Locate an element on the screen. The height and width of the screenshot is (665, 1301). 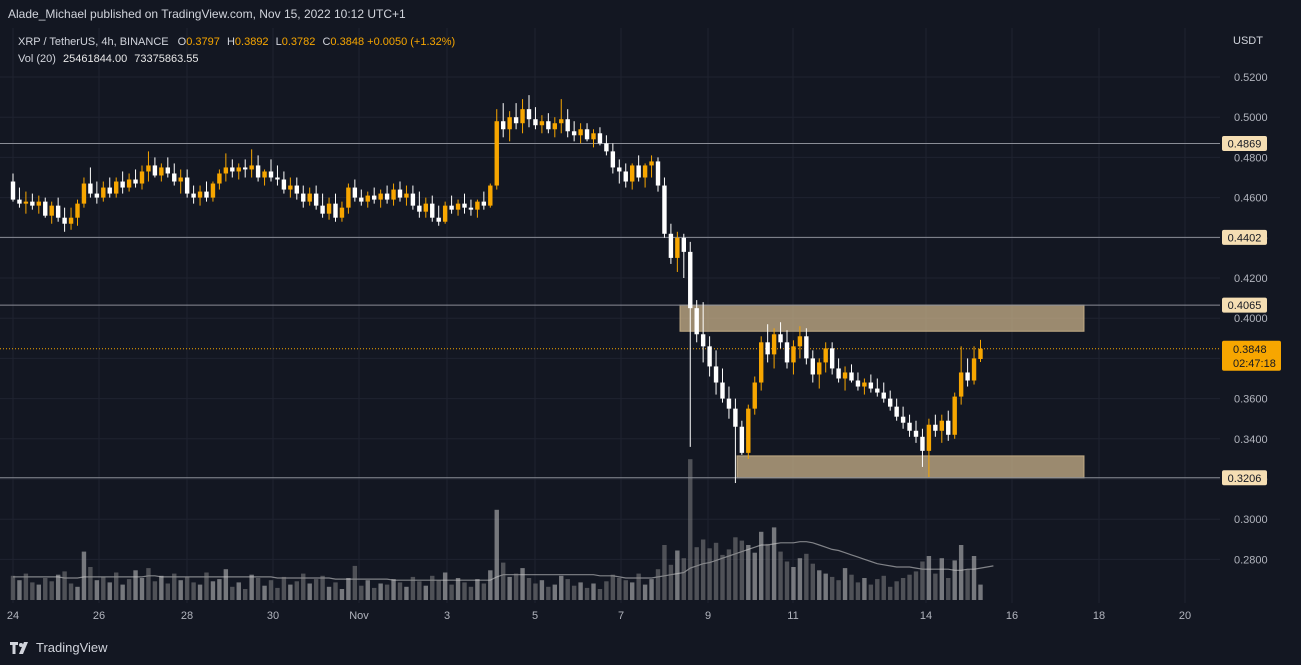
last-price-tag is located at coordinates (1251, 355).